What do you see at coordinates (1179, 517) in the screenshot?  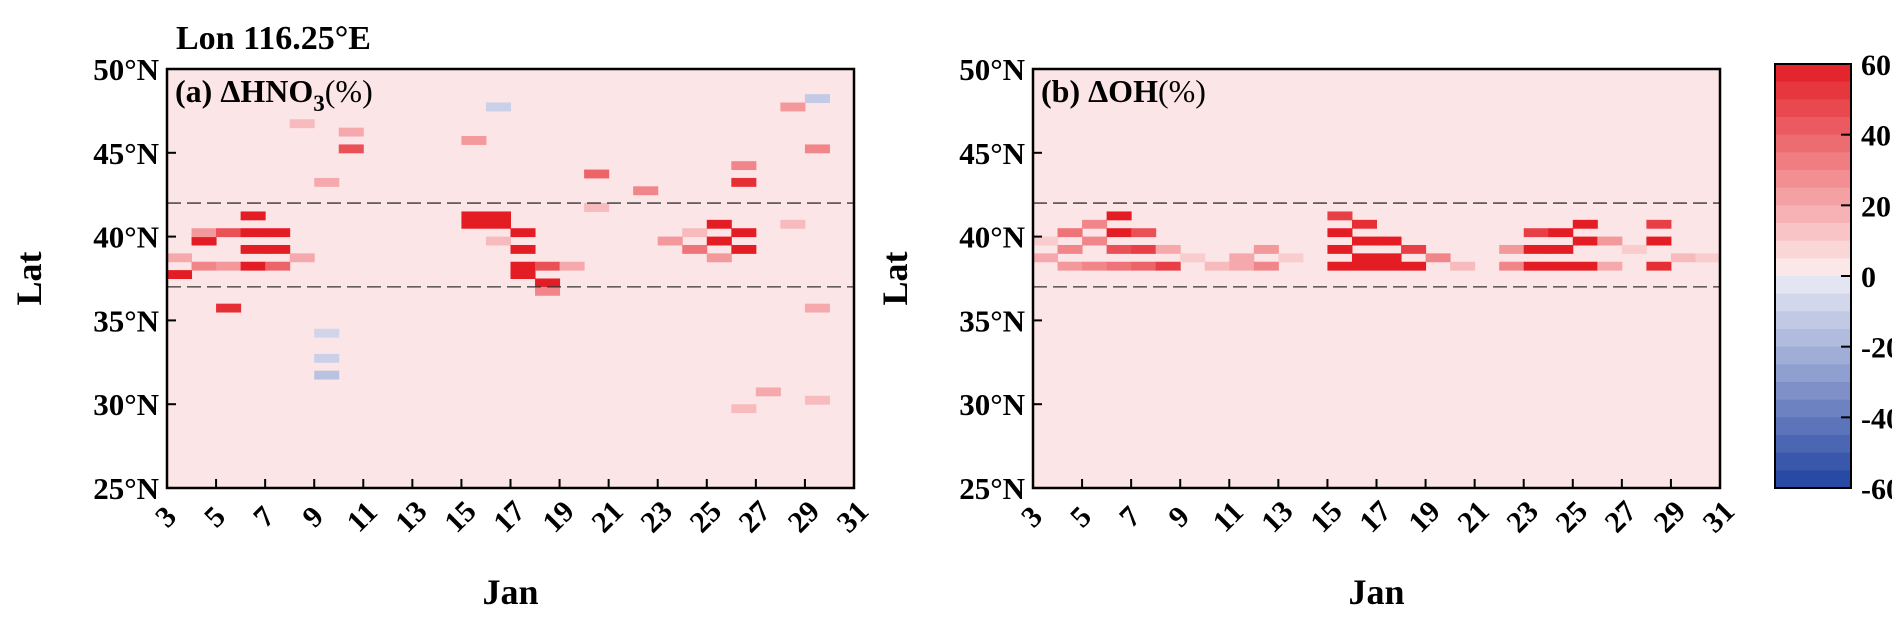 I see `x-tick-label: 9` at bounding box center [1179, 517].